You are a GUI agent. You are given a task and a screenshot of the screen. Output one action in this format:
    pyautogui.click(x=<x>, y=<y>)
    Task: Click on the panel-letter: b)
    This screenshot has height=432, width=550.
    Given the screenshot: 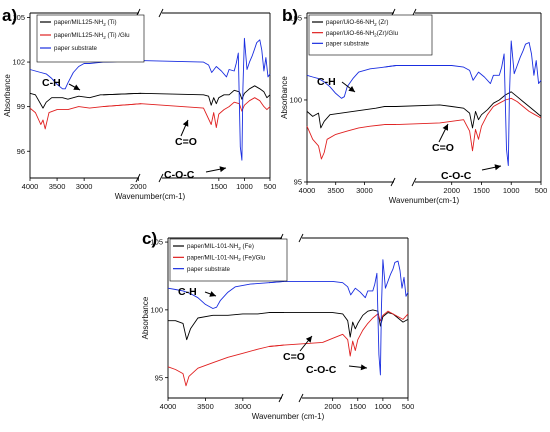 What is the action you would take?
    pyautogui.click(x=290, y=15)
    